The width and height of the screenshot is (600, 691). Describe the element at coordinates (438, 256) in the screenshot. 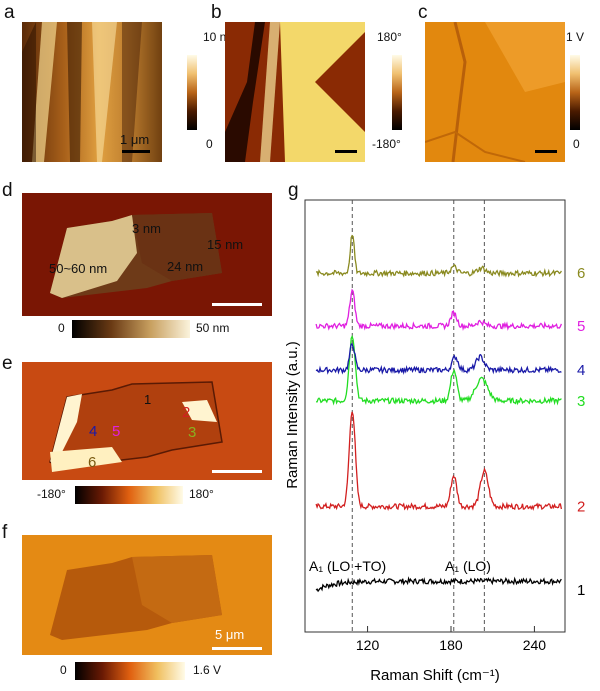

I see `series-6-line` at that location.